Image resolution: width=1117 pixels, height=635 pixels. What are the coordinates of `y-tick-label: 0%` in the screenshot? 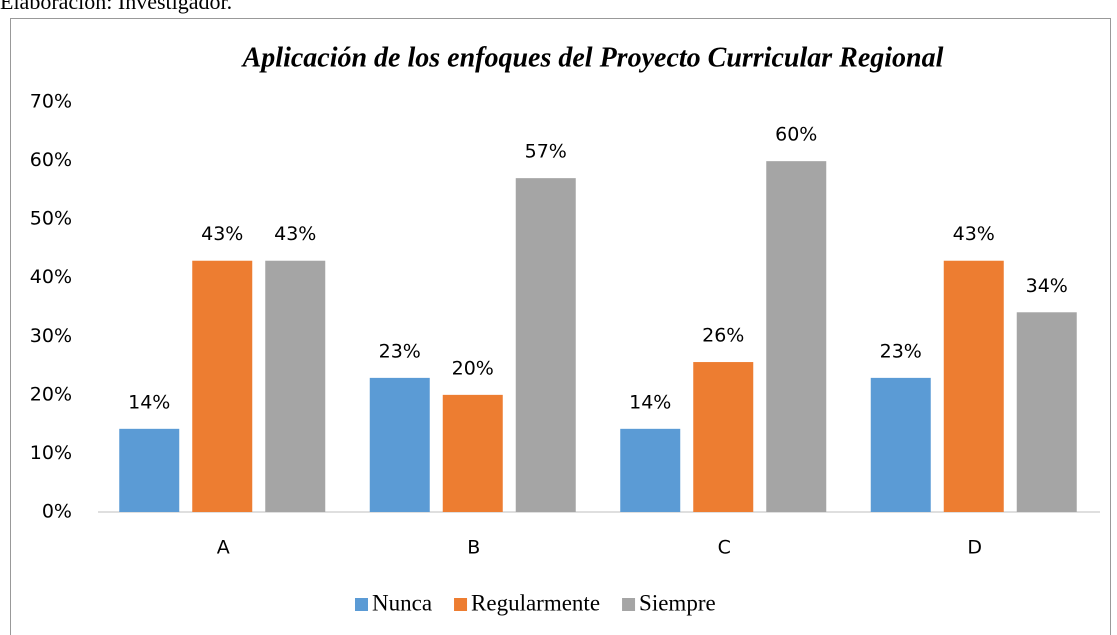 It's located at (57, 512).